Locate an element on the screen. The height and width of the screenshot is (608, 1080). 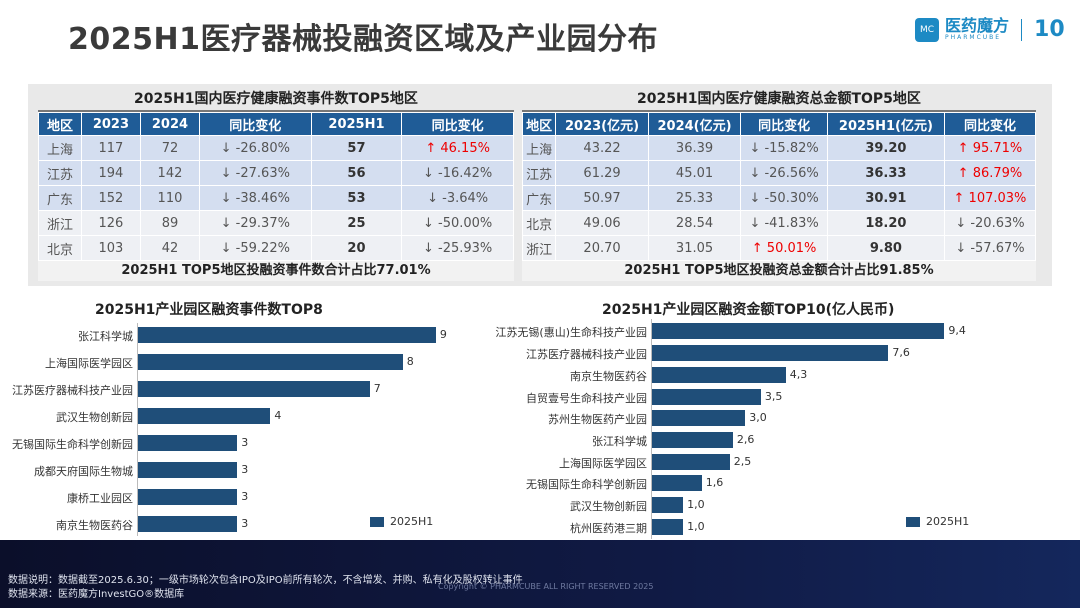
table-cell: 20 is located at coordinates (356, 248).